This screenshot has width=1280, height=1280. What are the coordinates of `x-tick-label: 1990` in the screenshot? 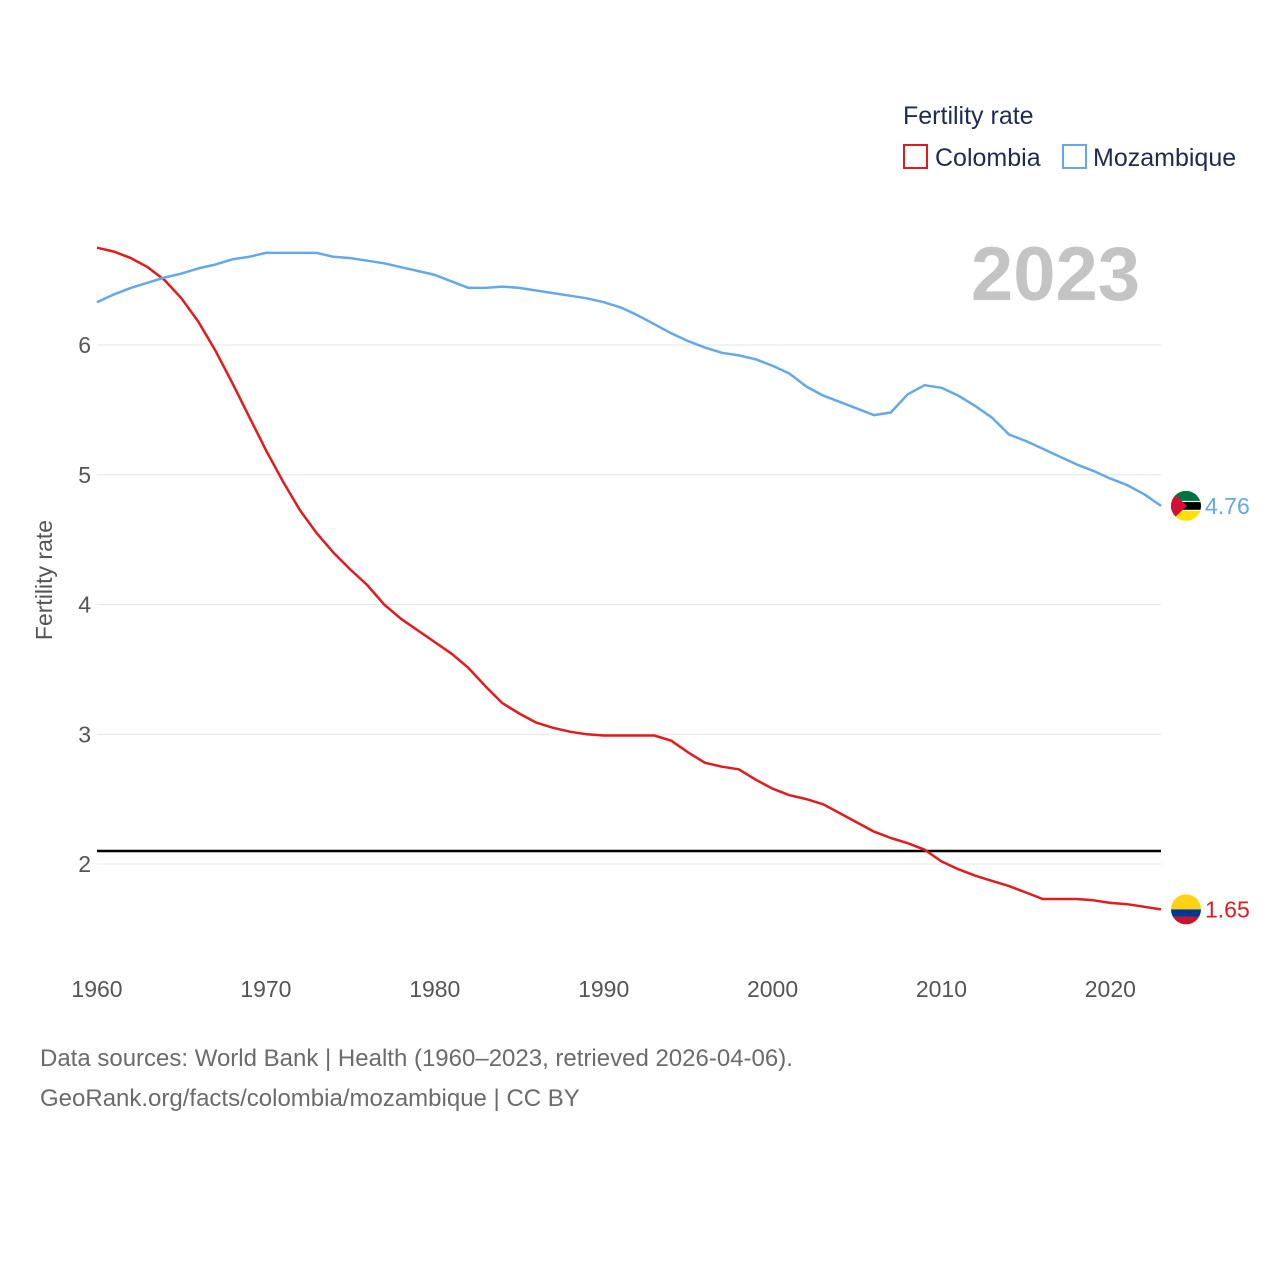 It's located at (603, 989).